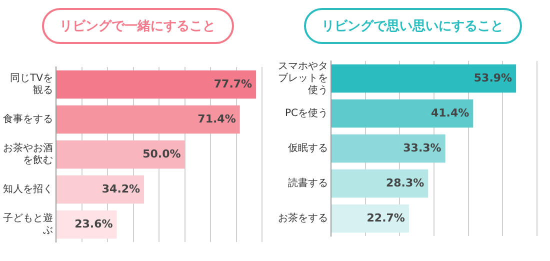 Image resolution: width=550 pixels, height=261 pixels. Describe the element at coordinates (28, 154) in the screenshot. I see `y-tick-label: お茶やお酒を飲む` at that location.